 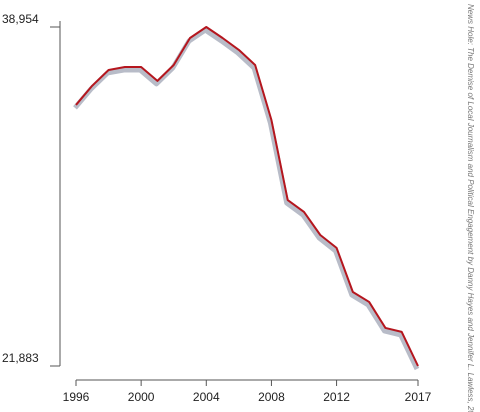 What do you see at coordinates (141, 397) in the screenshot?
I see `x-tick-label: 2000` at bounding box center [141, 397].